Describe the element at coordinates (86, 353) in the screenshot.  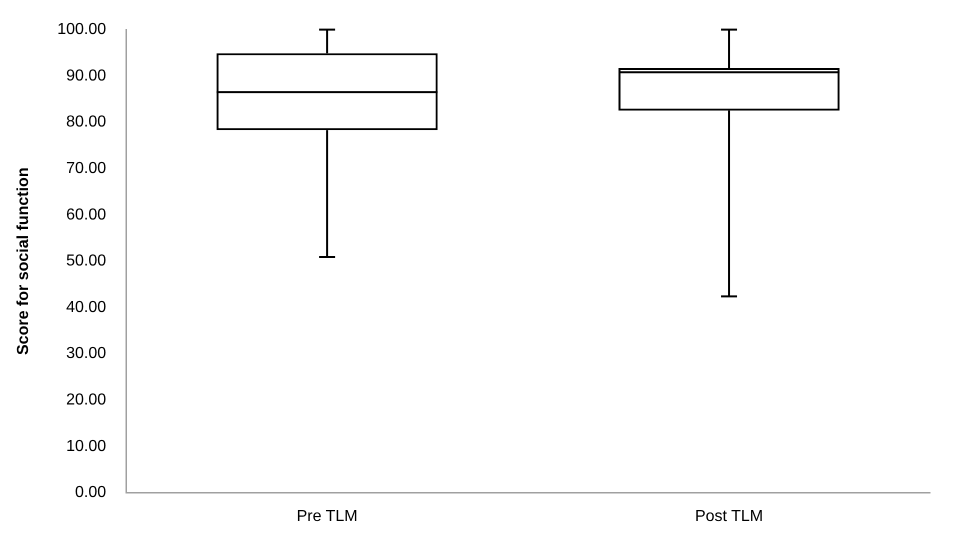
I see `y-tick-label: 30.00` at that location.